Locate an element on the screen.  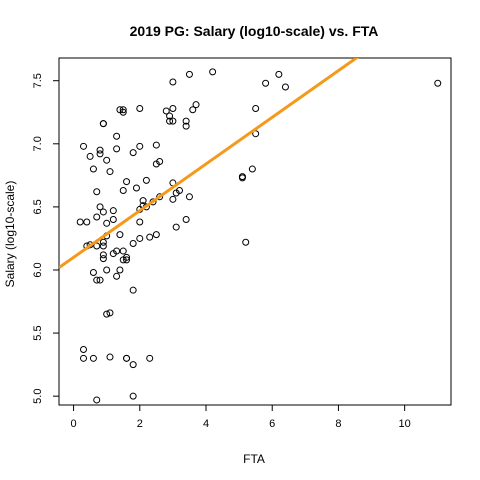
x-tick-label: 8 is located at coordinates (338, 424).